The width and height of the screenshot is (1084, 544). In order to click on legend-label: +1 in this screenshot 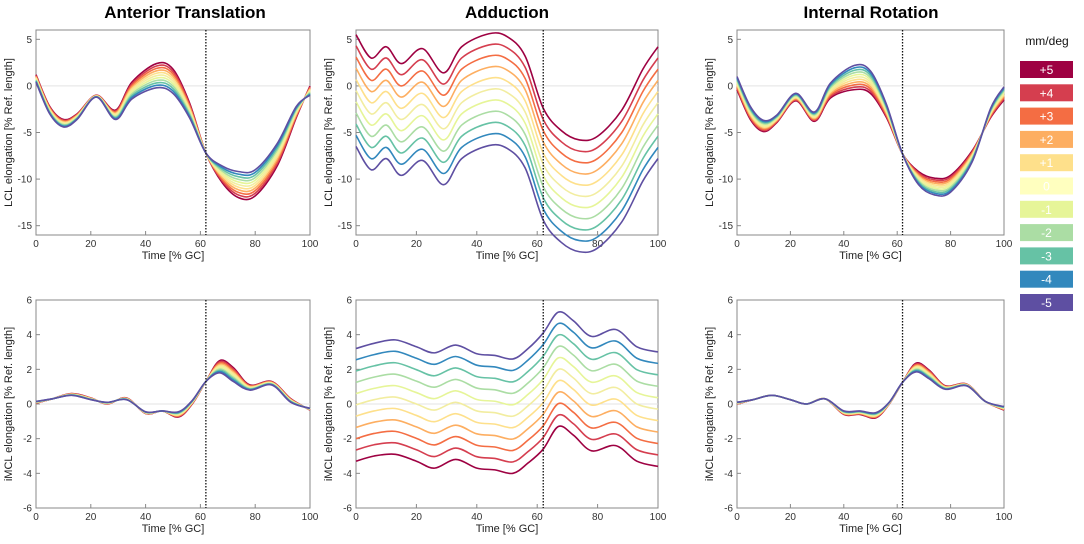, I will do `click(1047, 163)`.